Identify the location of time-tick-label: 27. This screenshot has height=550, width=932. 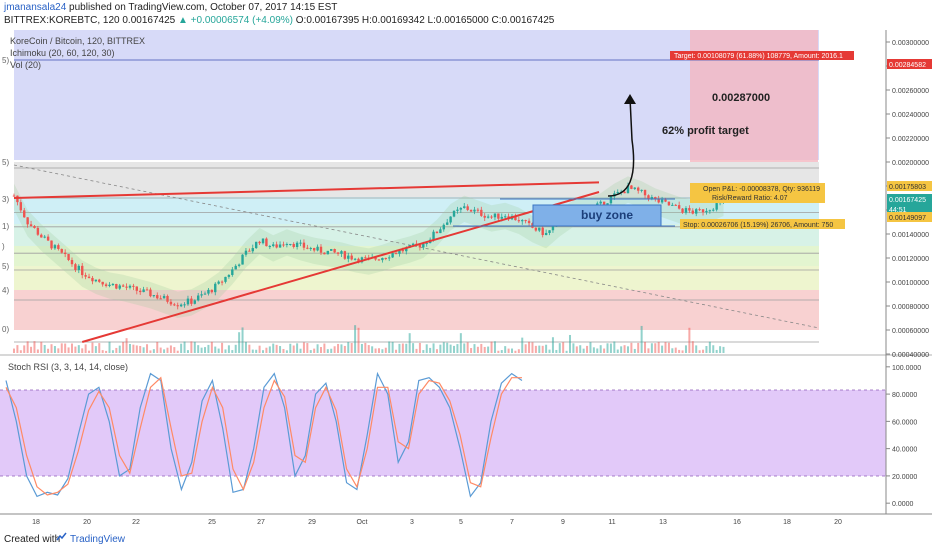
(261, 522).